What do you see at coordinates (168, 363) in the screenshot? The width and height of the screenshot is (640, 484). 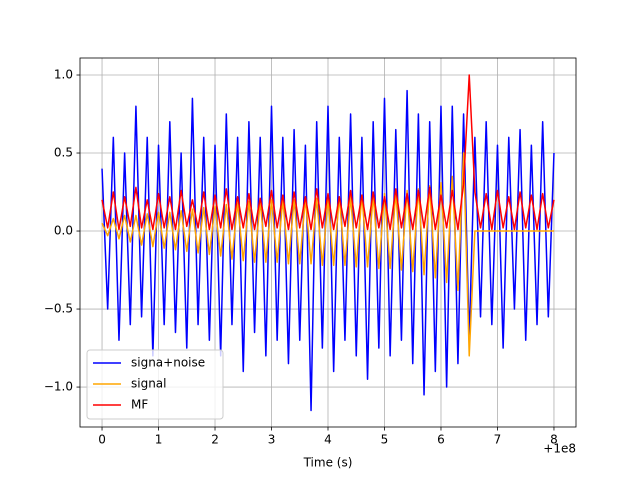 I see `legend-label: signa+noise` at bounding box center [168, 363].